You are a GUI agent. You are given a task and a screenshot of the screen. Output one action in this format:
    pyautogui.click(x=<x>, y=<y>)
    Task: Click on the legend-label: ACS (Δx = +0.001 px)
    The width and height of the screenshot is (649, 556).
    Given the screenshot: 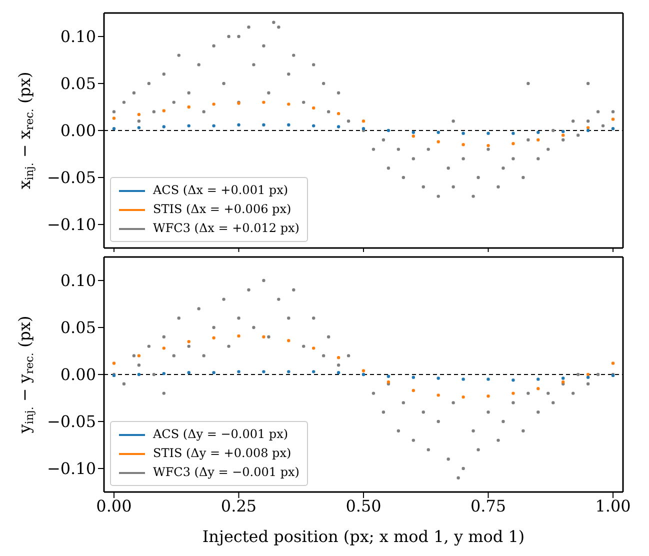 What is the action you would take?
    pyautogui.click(x=220, y=190)
    